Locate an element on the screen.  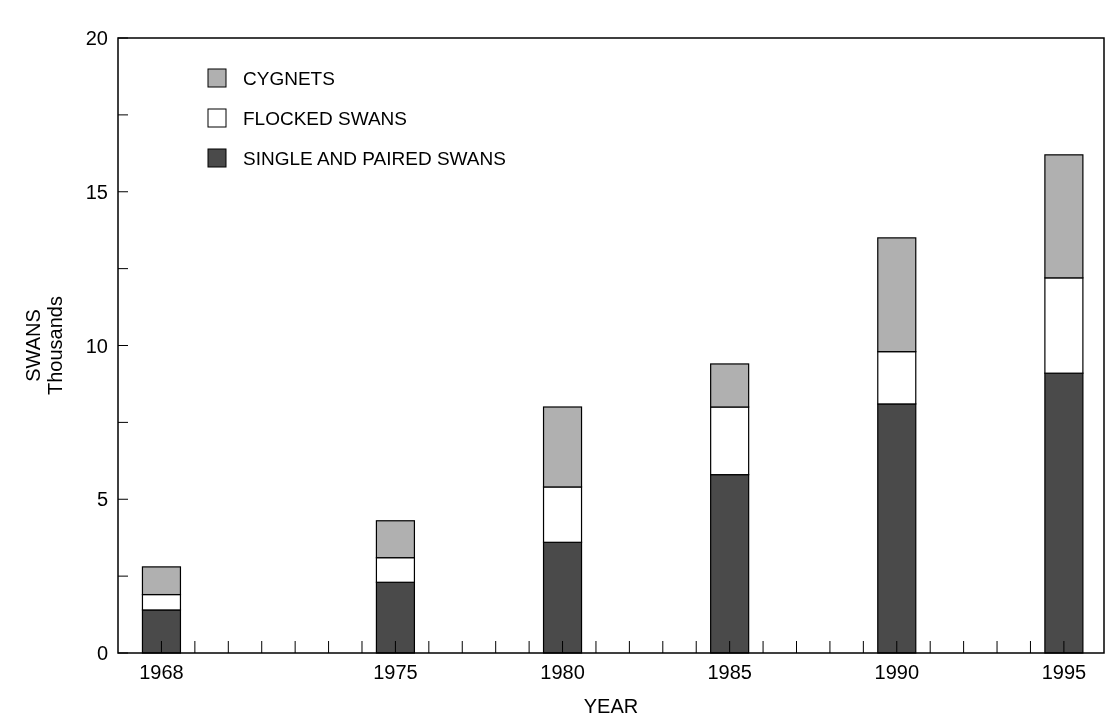
y-axis-title: SWANS Thousands is located at coordinates (44, 345).